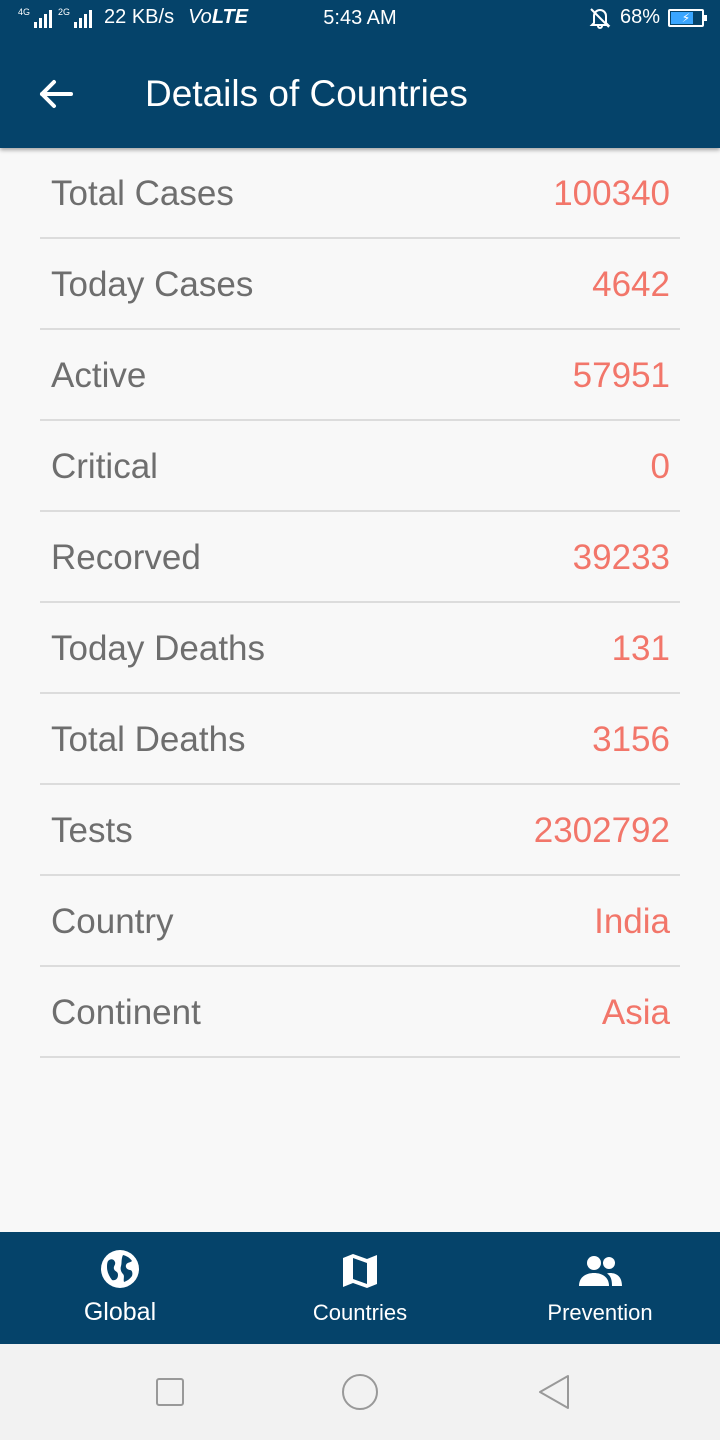  What do you see at coordinates (601, 830) in the screenshot?
I see `detail-value: 2302792` at bounding box center [601, 830].